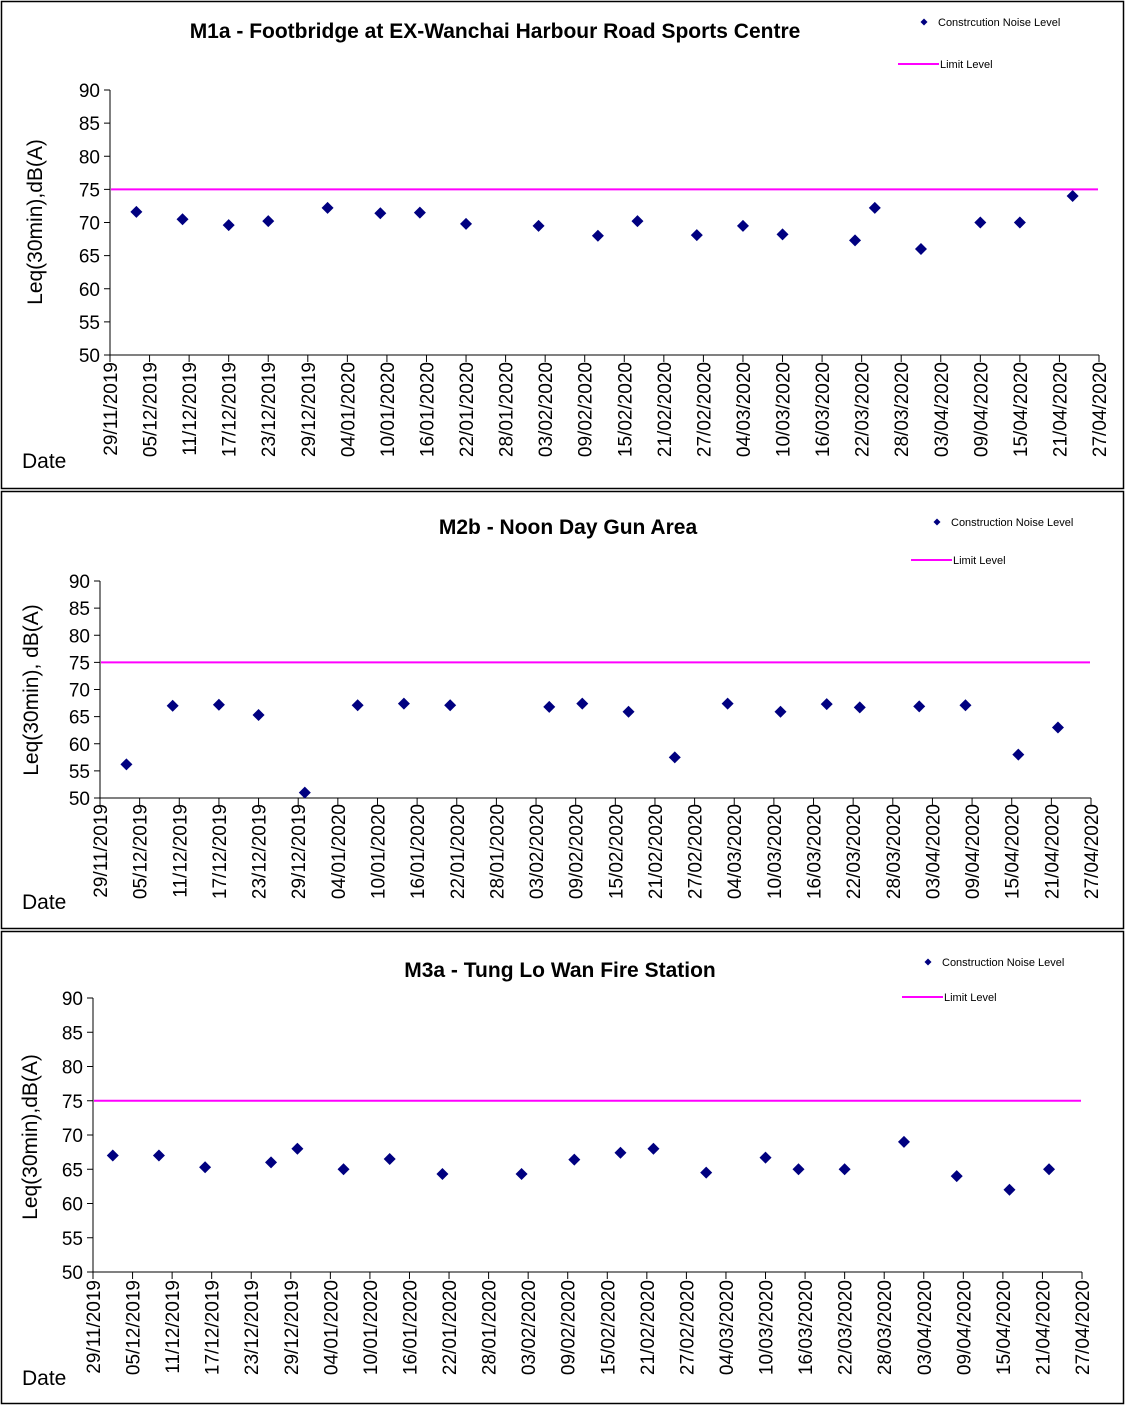  Describe the element at coordinates (767, 1327) in the screenshot. I see `x-tick-label: 10/03/2020` at that location.